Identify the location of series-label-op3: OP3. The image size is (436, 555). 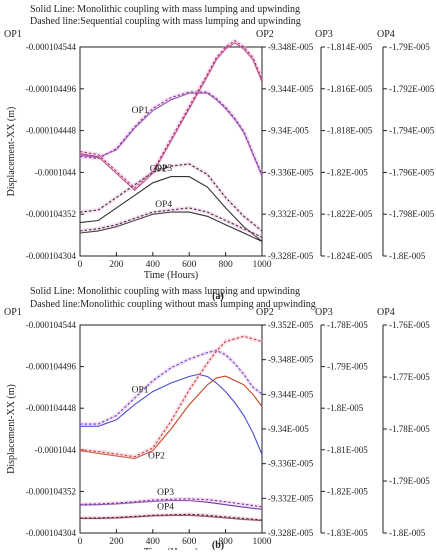
(163, 169).